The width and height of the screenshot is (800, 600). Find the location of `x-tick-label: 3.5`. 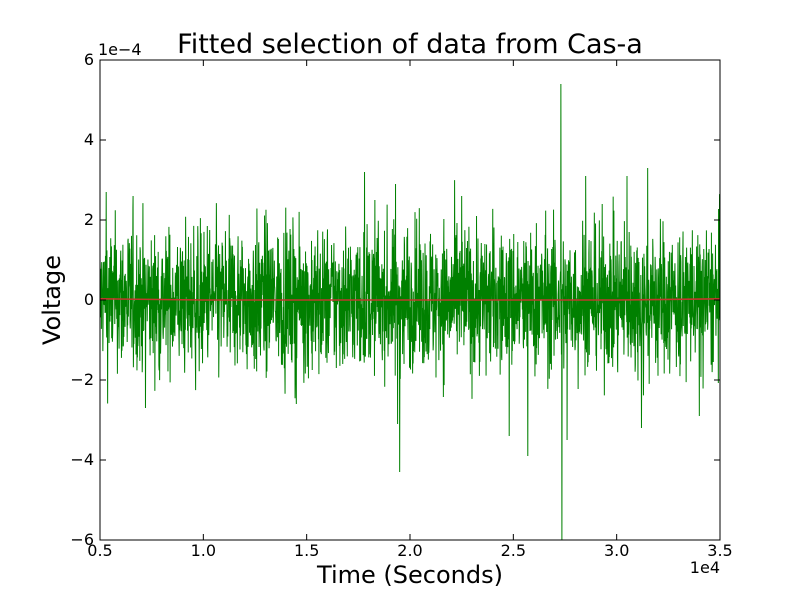

x-tick-label: 3.5 is located at coordinates (719, 550).